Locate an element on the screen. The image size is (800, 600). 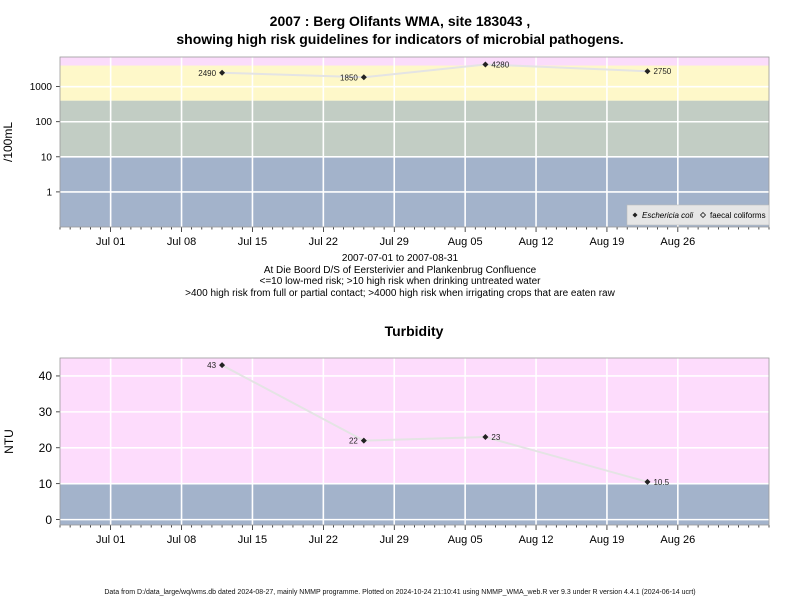
y-axis-label: /100mL is located at coordinates (8, 142).